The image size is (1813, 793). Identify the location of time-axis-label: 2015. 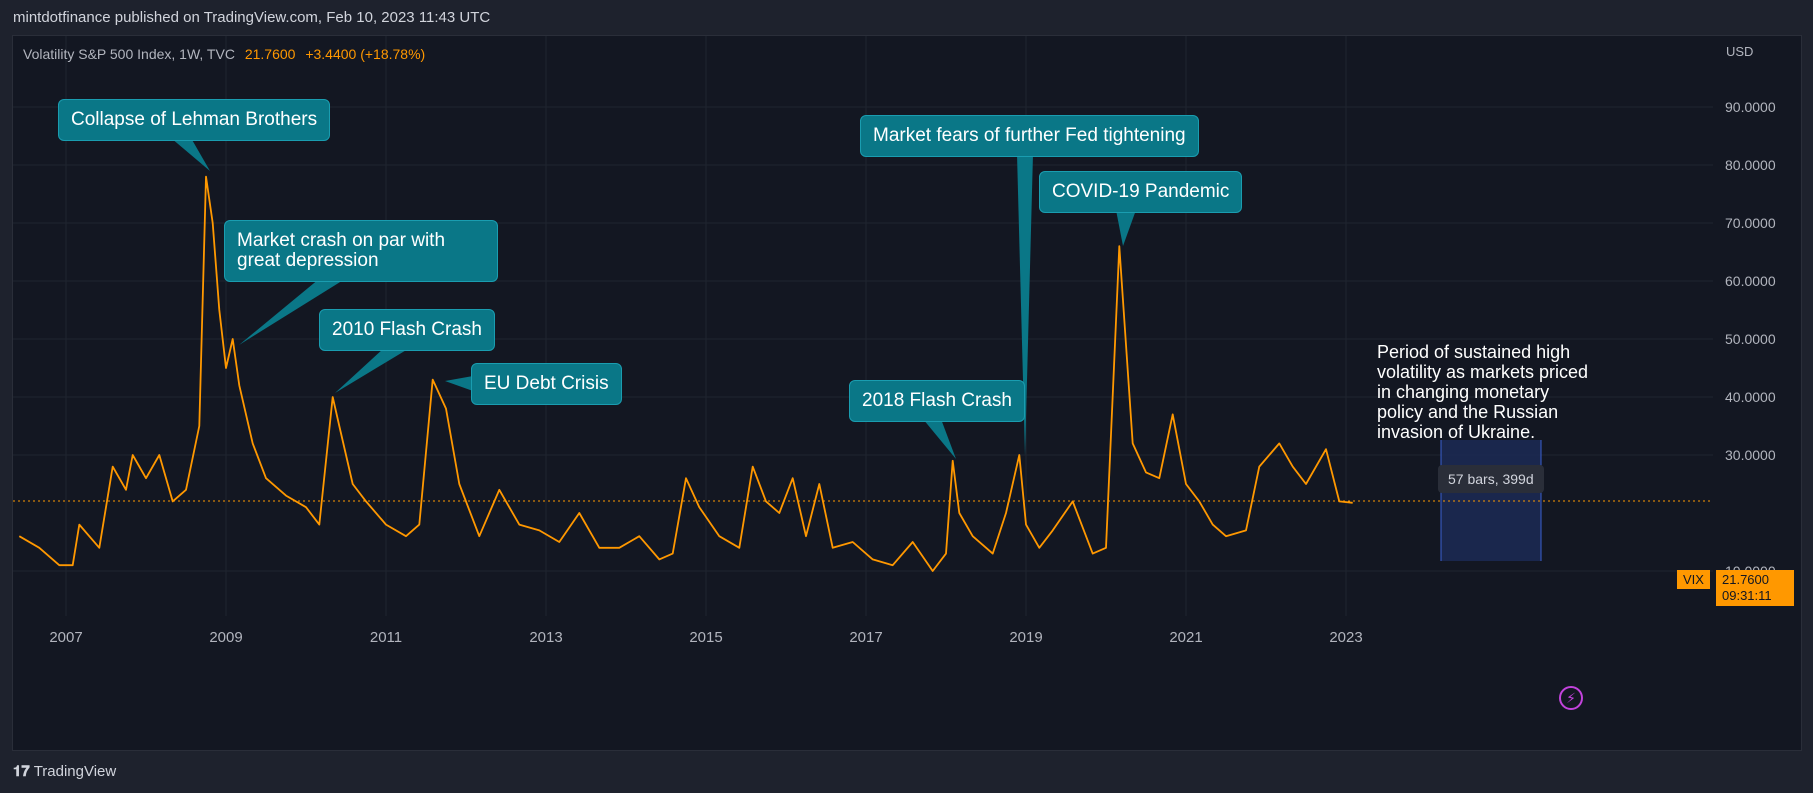
(705, 637).